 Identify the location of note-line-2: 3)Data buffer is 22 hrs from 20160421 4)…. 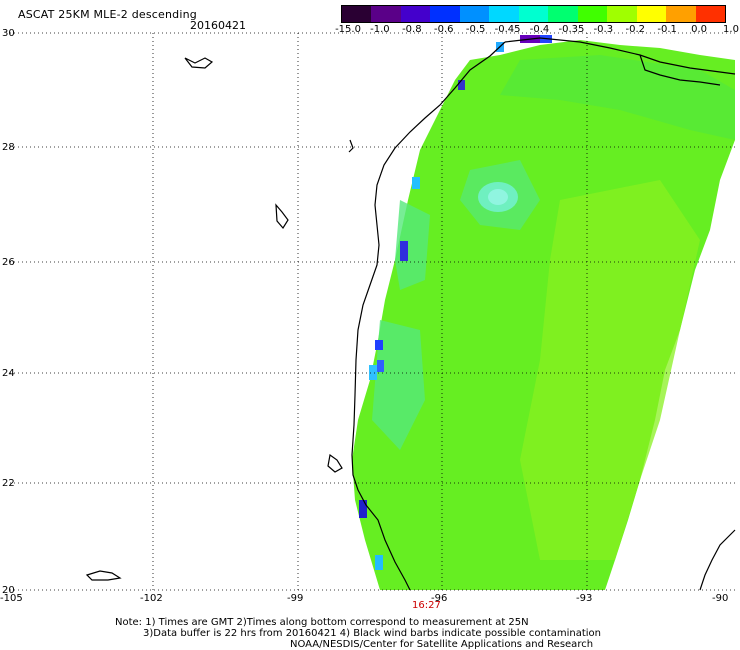
(372, 633).